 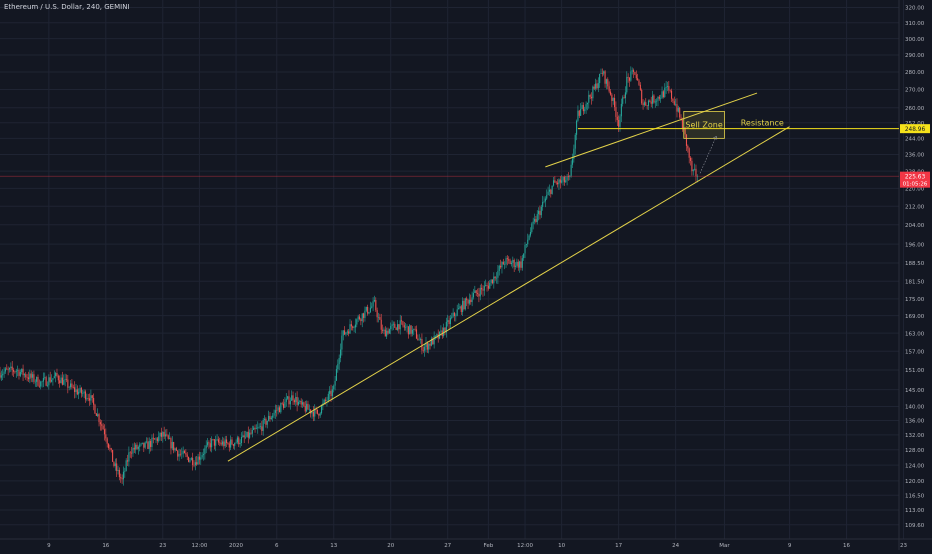 I want to click on upper-channel-line, so click(x=651, y=130).